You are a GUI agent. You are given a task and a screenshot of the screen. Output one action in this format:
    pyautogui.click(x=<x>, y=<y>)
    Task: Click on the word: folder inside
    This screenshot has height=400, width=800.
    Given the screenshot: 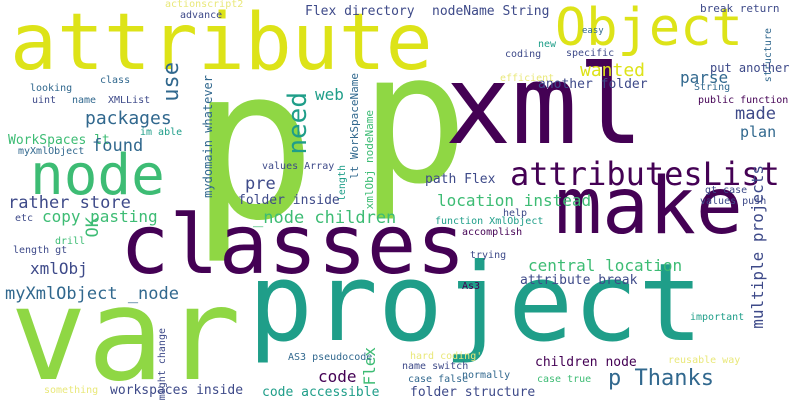 What is the action you would take?
    pyautogui.click(x=289, y=200)
    